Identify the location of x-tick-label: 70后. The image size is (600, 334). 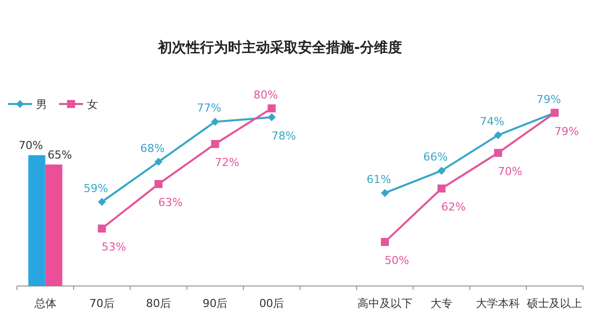
(101, 303).